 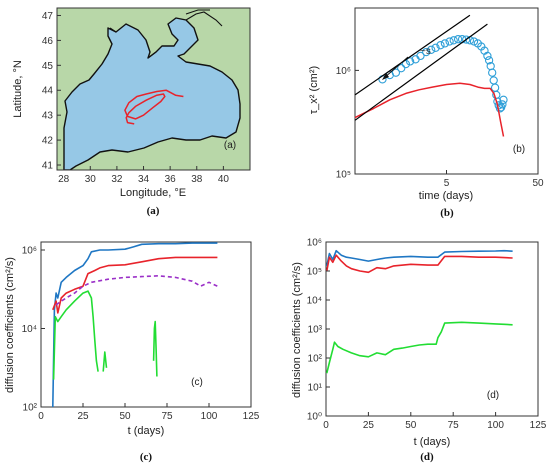 What do you see at coordinates (41, 416) in the screenshot?
I see `c-x-tick-label: 0` at bounding box center [41, 416].